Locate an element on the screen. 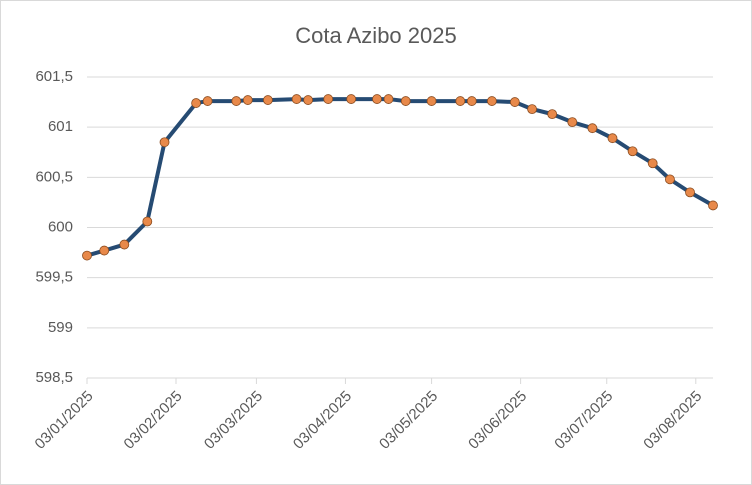 The height and width of the screenshot is (485, 752). y-tick-label: 598,5 is located at coordinates (54, 377).